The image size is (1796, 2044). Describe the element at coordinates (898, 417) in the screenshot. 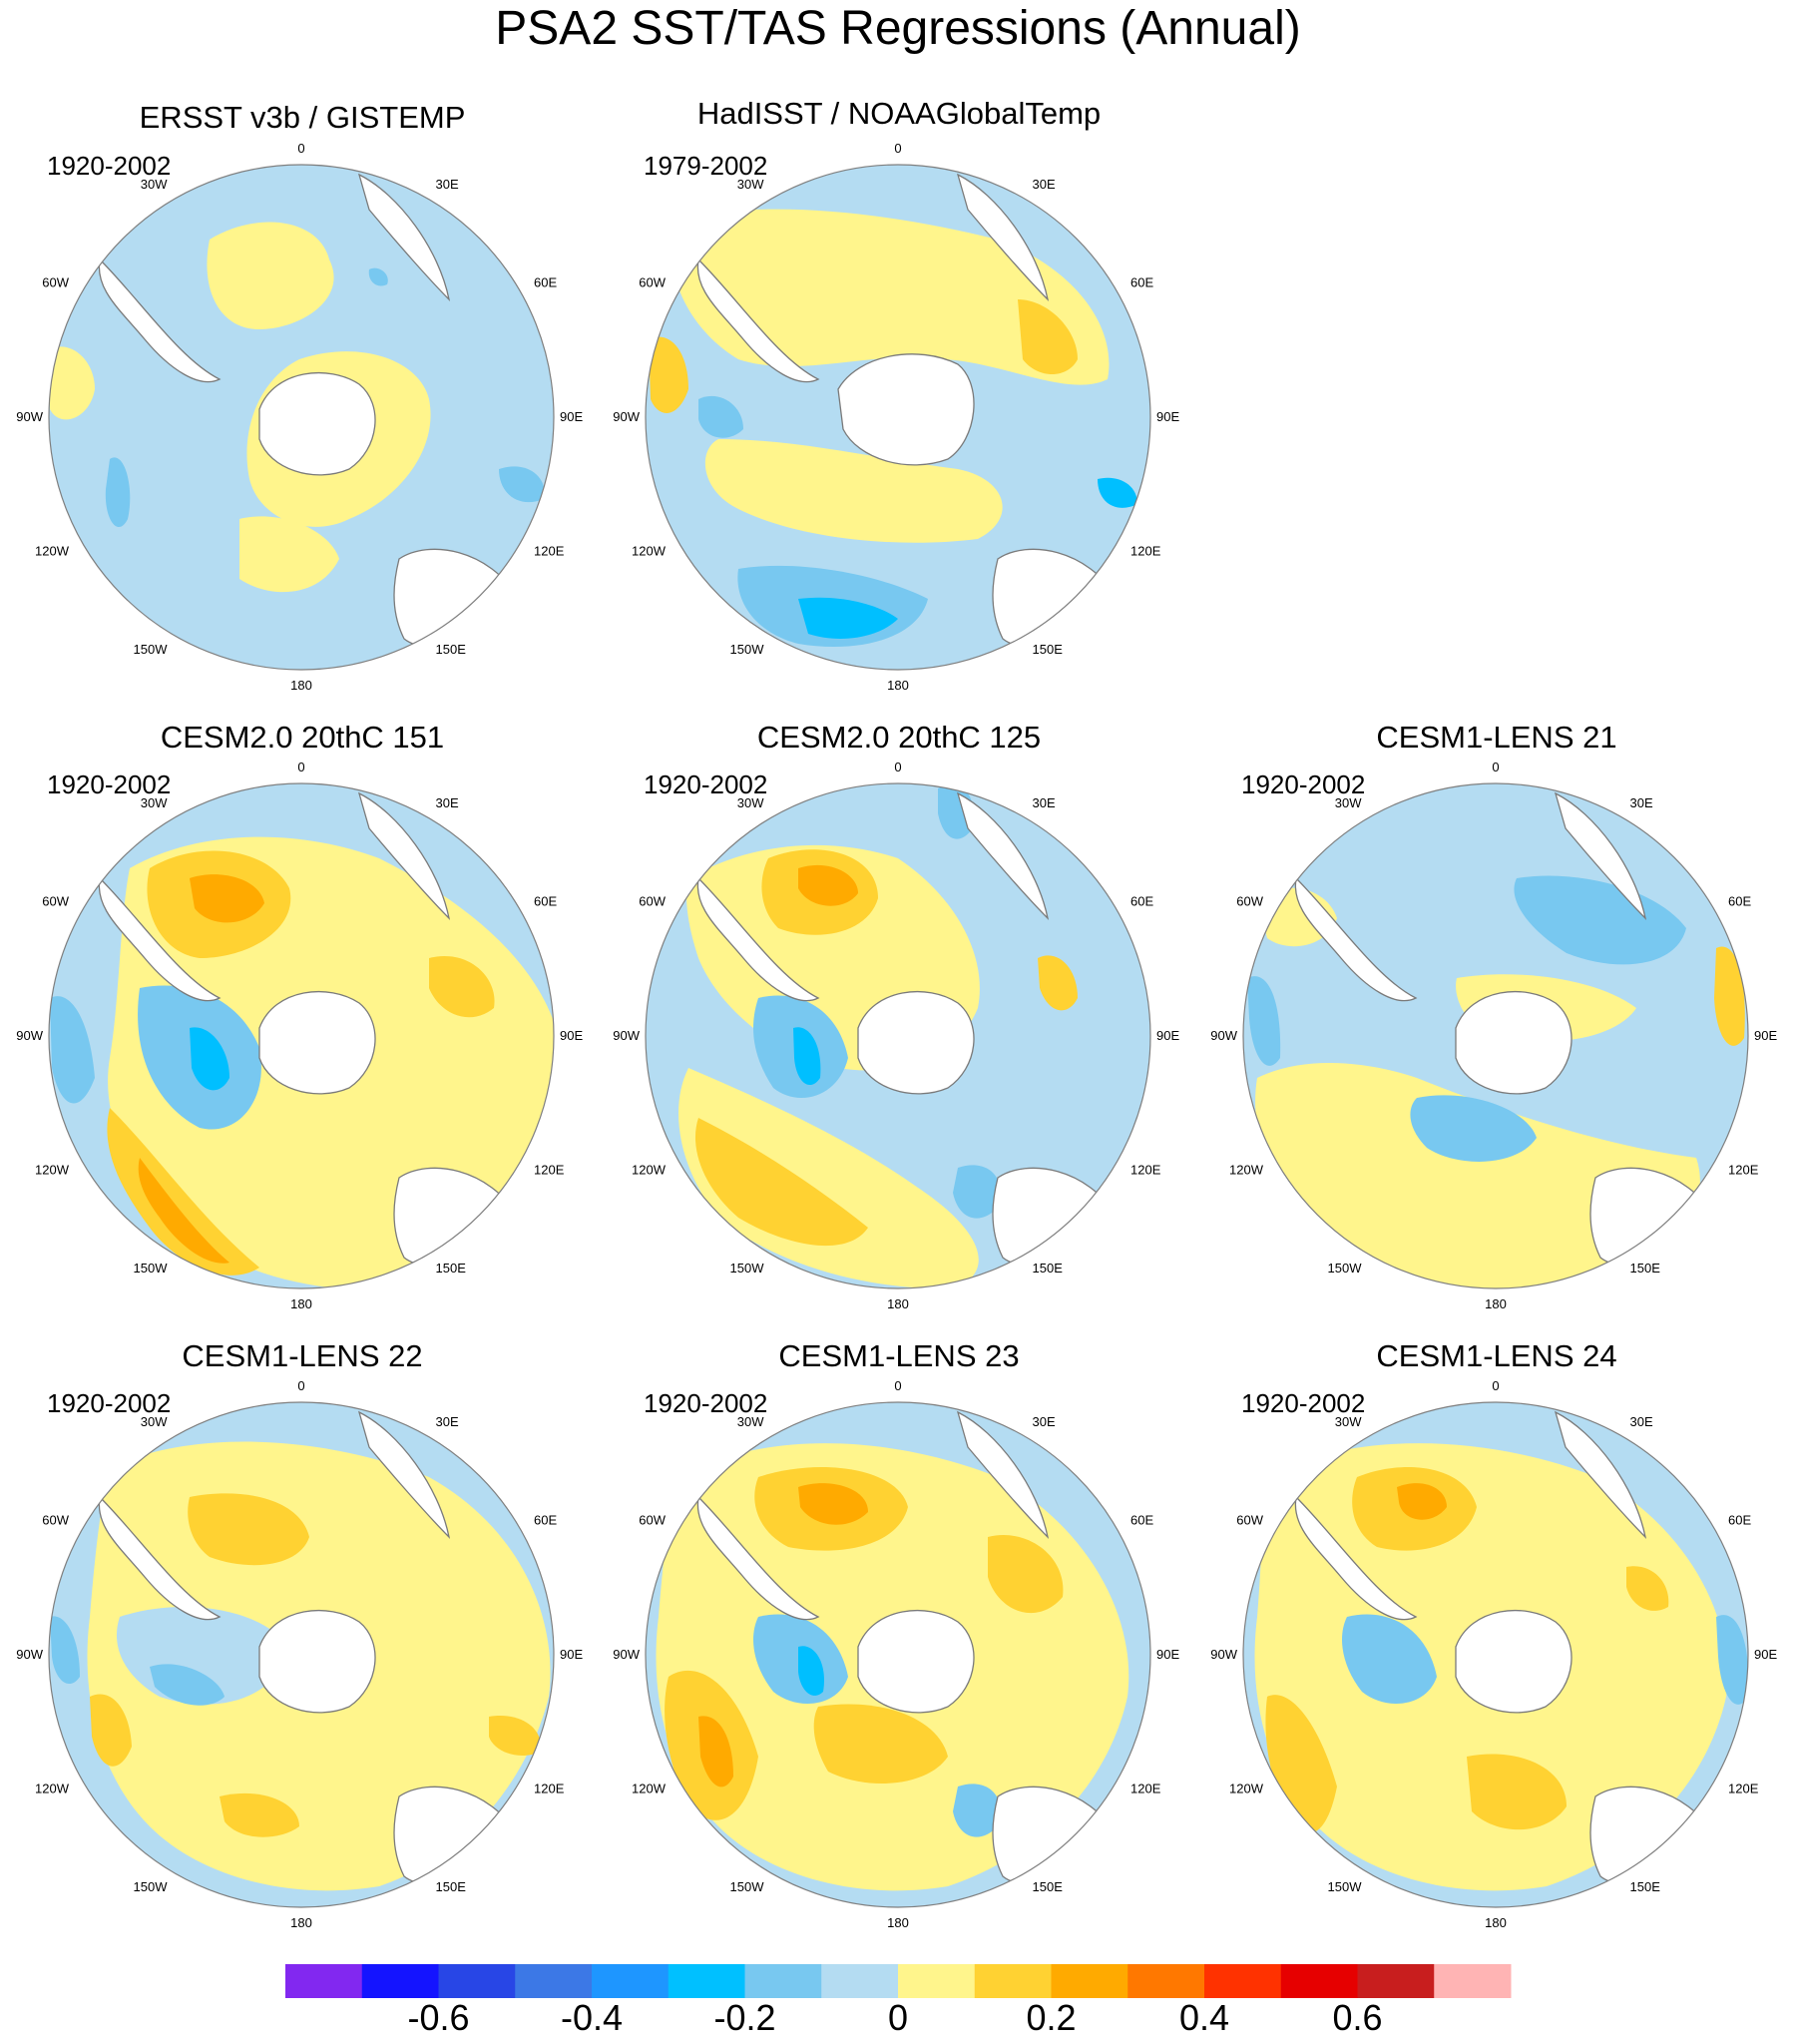

I see `map-panel-hadisst` at that location.